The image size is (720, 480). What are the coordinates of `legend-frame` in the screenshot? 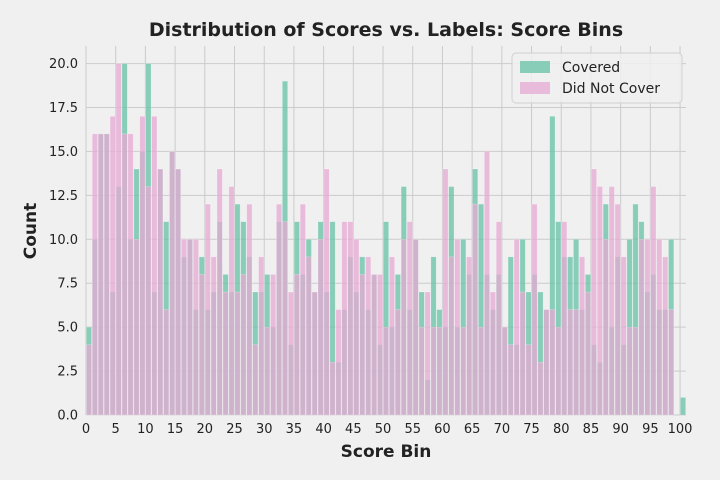 It's located at (597, 78).